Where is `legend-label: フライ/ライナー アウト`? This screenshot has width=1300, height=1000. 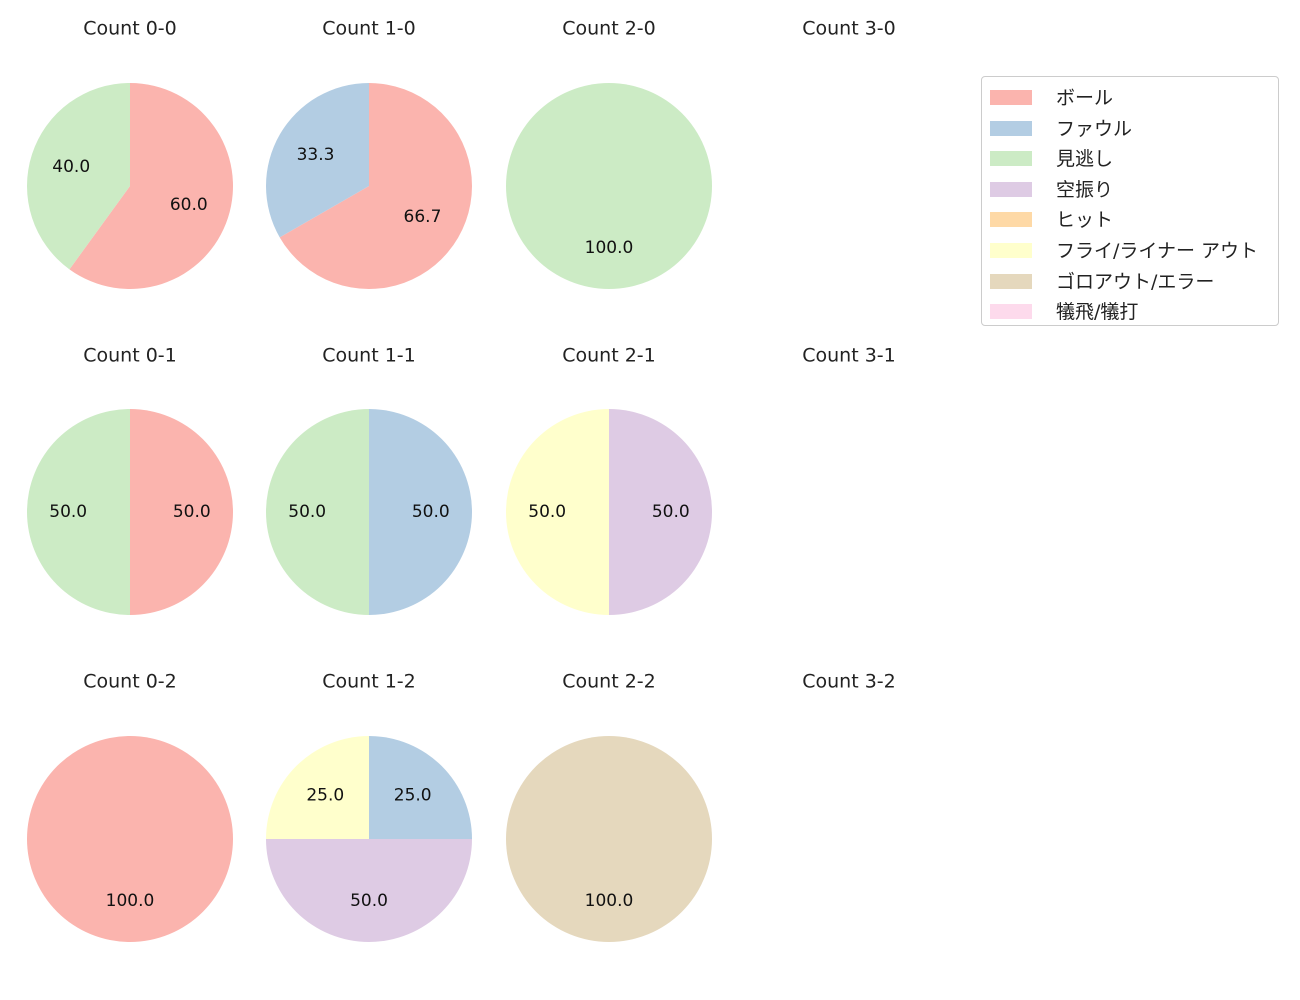 legend-label: フライ/ライナー アウト is located at coordinates (1157, 251).